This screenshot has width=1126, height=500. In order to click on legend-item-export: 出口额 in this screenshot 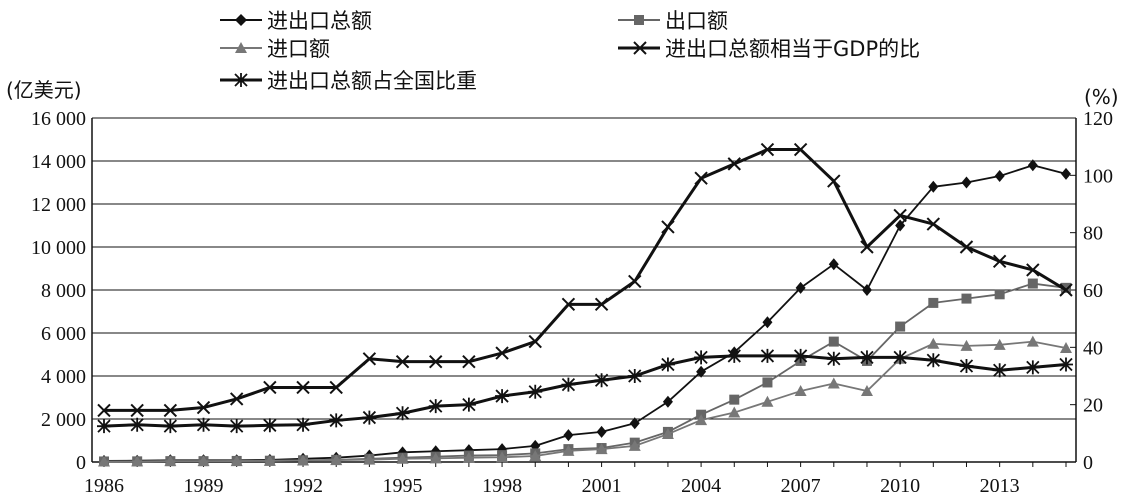, I will do `click(673, 21)`.